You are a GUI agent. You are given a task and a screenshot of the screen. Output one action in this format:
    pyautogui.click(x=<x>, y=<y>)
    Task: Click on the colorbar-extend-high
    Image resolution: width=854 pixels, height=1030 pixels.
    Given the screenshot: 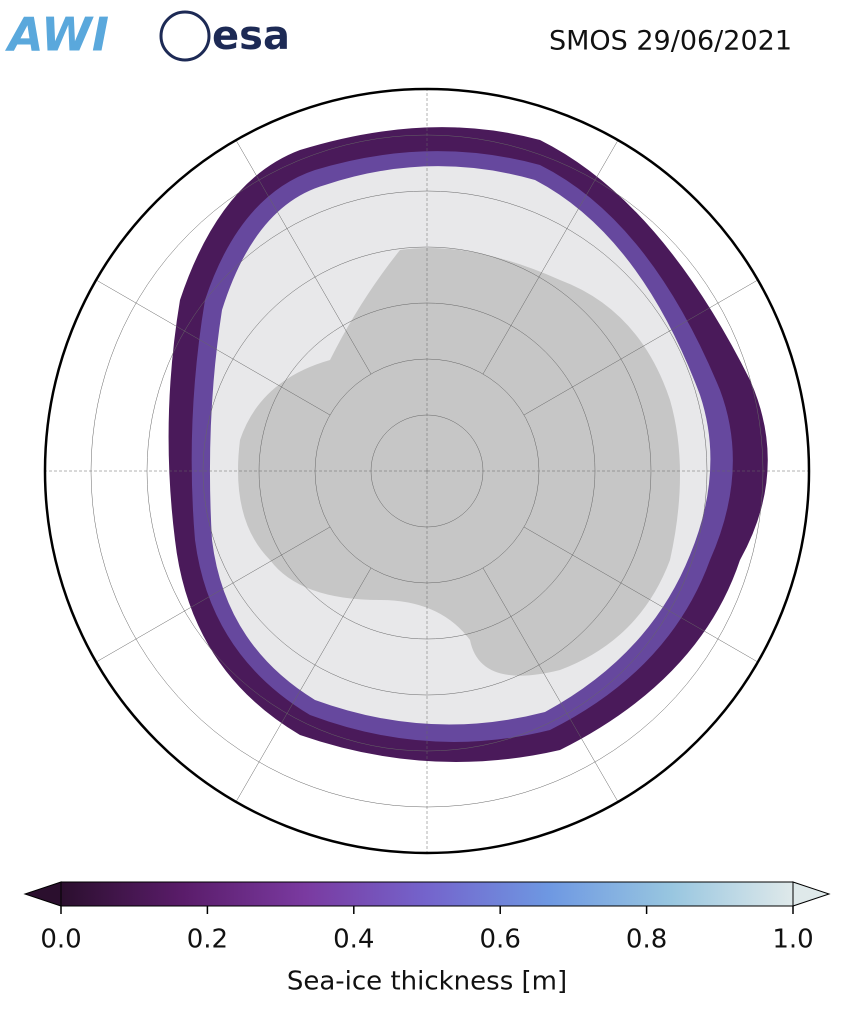 What is the action you would take?
    pyautogui.click(x=811, y=894)
    